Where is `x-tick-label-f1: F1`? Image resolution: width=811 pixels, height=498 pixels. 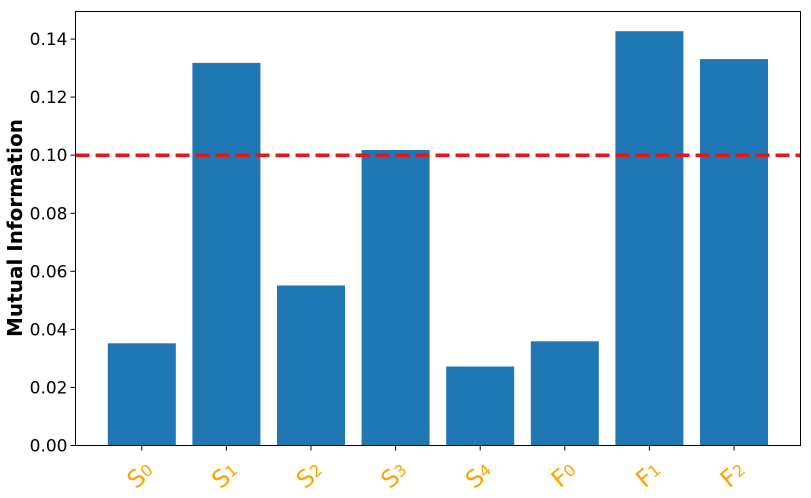 x-tick-label-f1: F1 is located at coordinates (648, 474).